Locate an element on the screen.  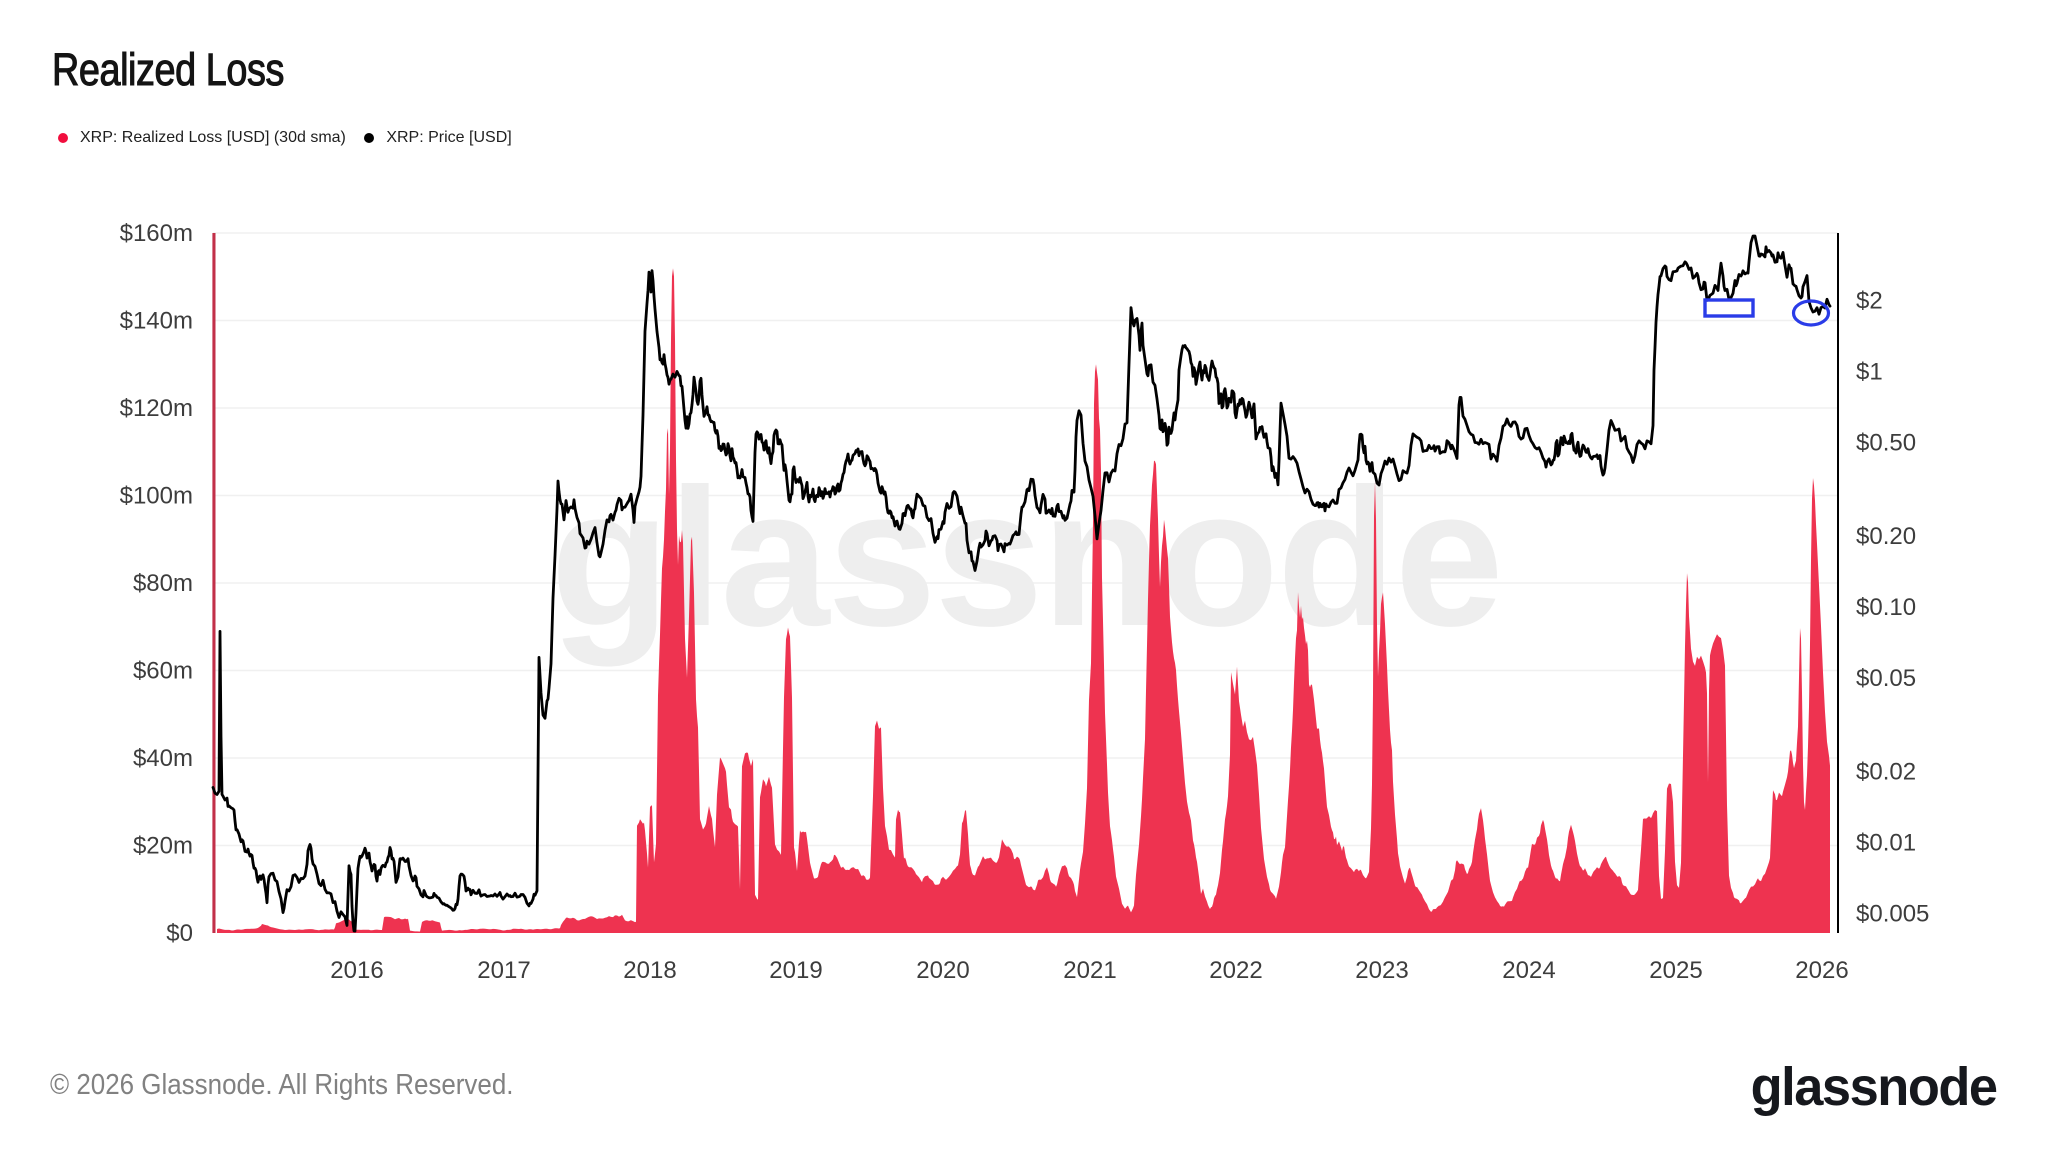
svg-text: $160m is located at coordinates (156, 233).